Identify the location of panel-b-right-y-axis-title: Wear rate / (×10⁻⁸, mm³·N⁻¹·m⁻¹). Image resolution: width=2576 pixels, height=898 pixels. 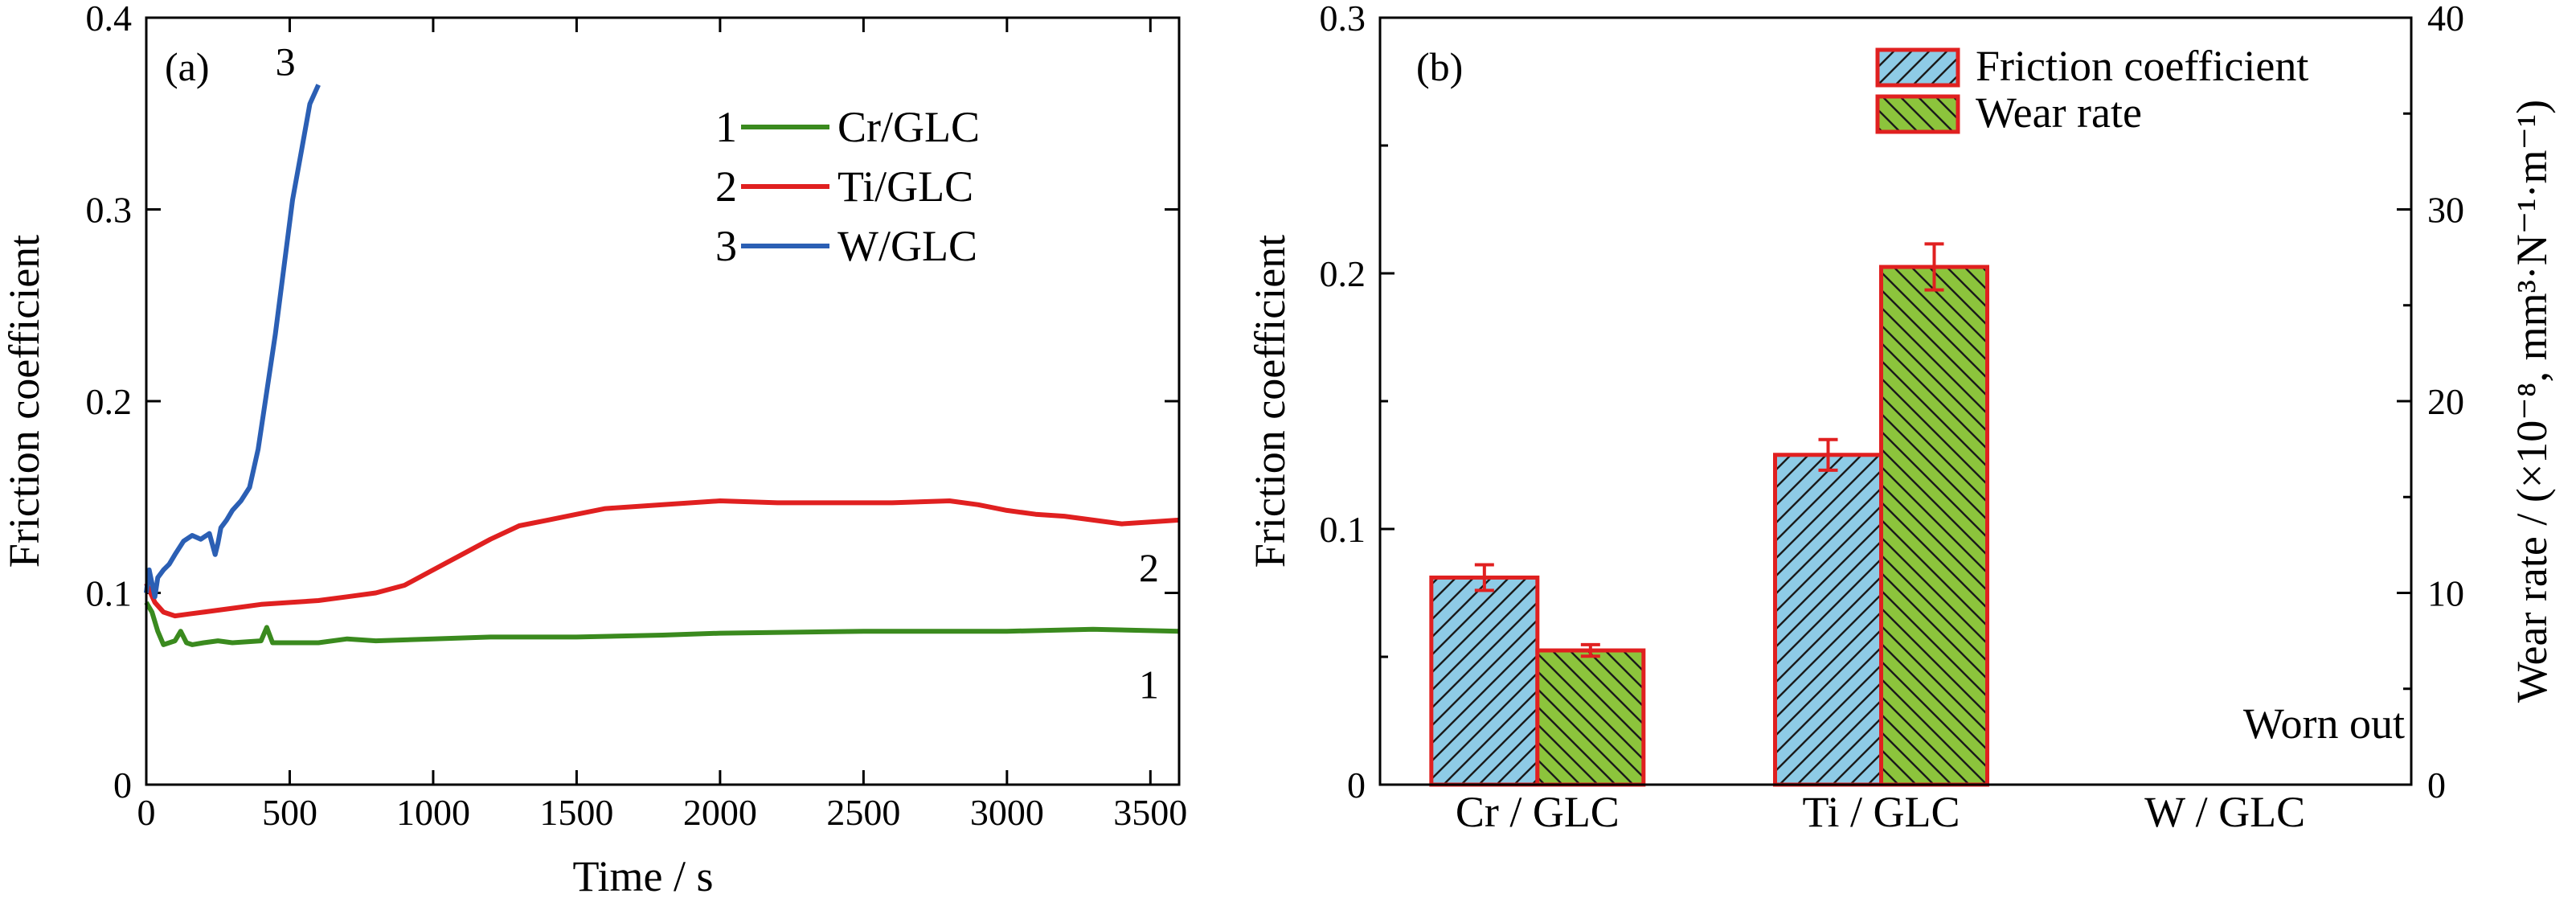
(2532, 402).